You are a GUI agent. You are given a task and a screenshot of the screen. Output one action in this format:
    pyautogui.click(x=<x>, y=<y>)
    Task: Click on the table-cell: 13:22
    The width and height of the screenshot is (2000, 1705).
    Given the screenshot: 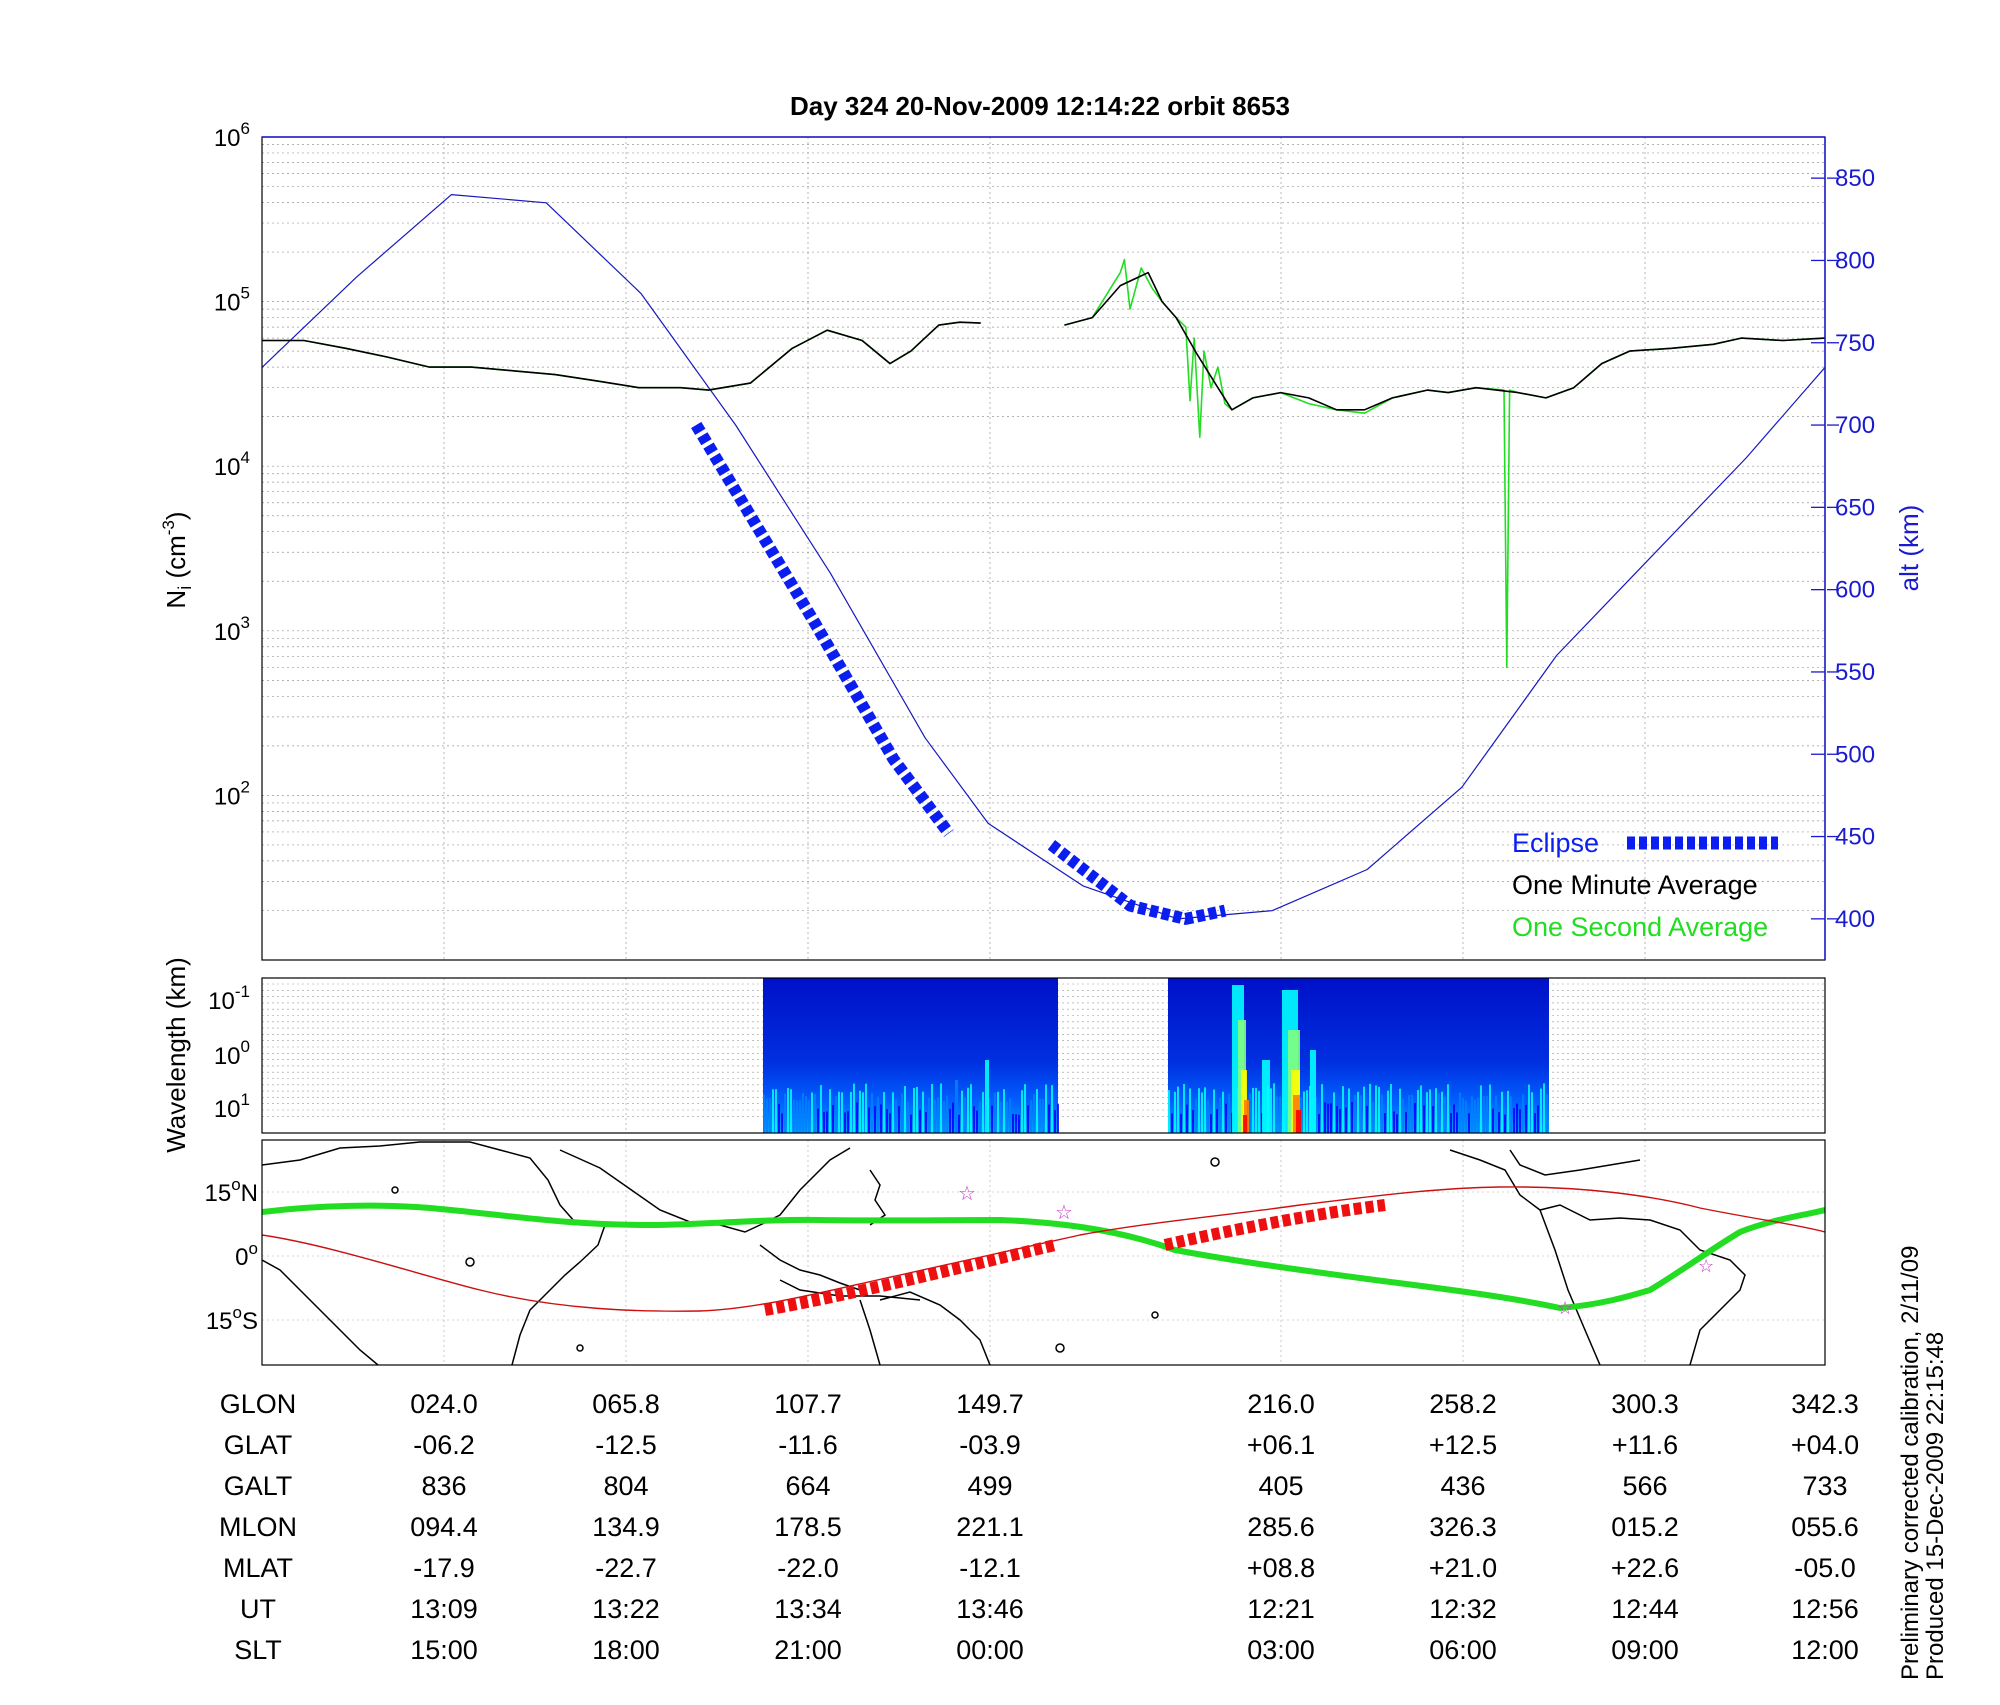 What is the action you would take?
    pyautogui.click(x=626, y=1609)
    